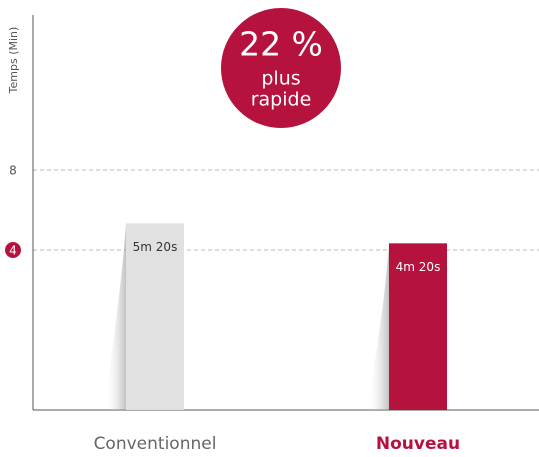  What do you see at coordinates (13, 61) in the screenshot?
I see `y-axis-label: Temps (Min)` at bounding box center [13, 61].